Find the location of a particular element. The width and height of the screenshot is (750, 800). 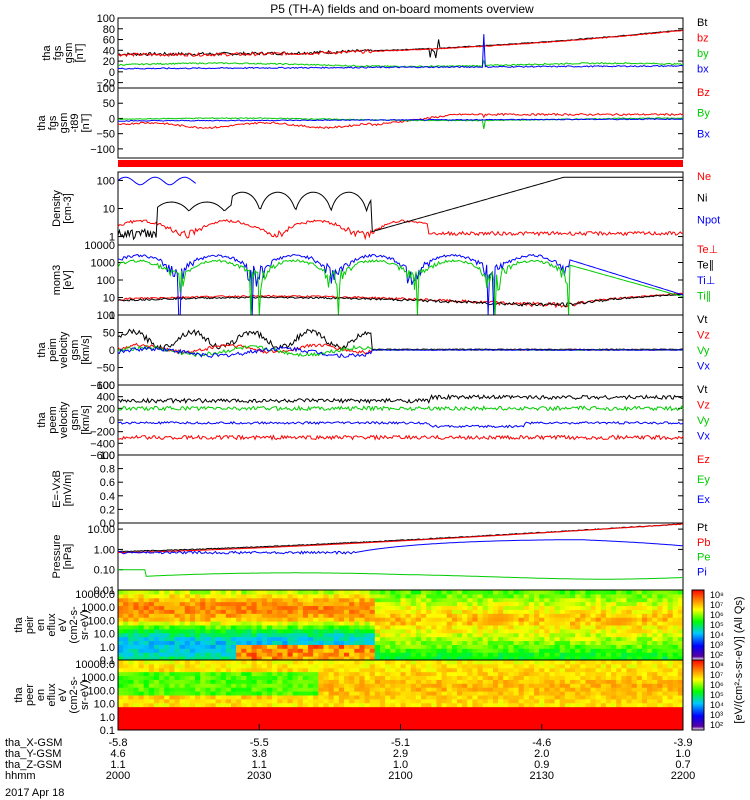

series-line-Te∥ is located at coordinates (400, 300).